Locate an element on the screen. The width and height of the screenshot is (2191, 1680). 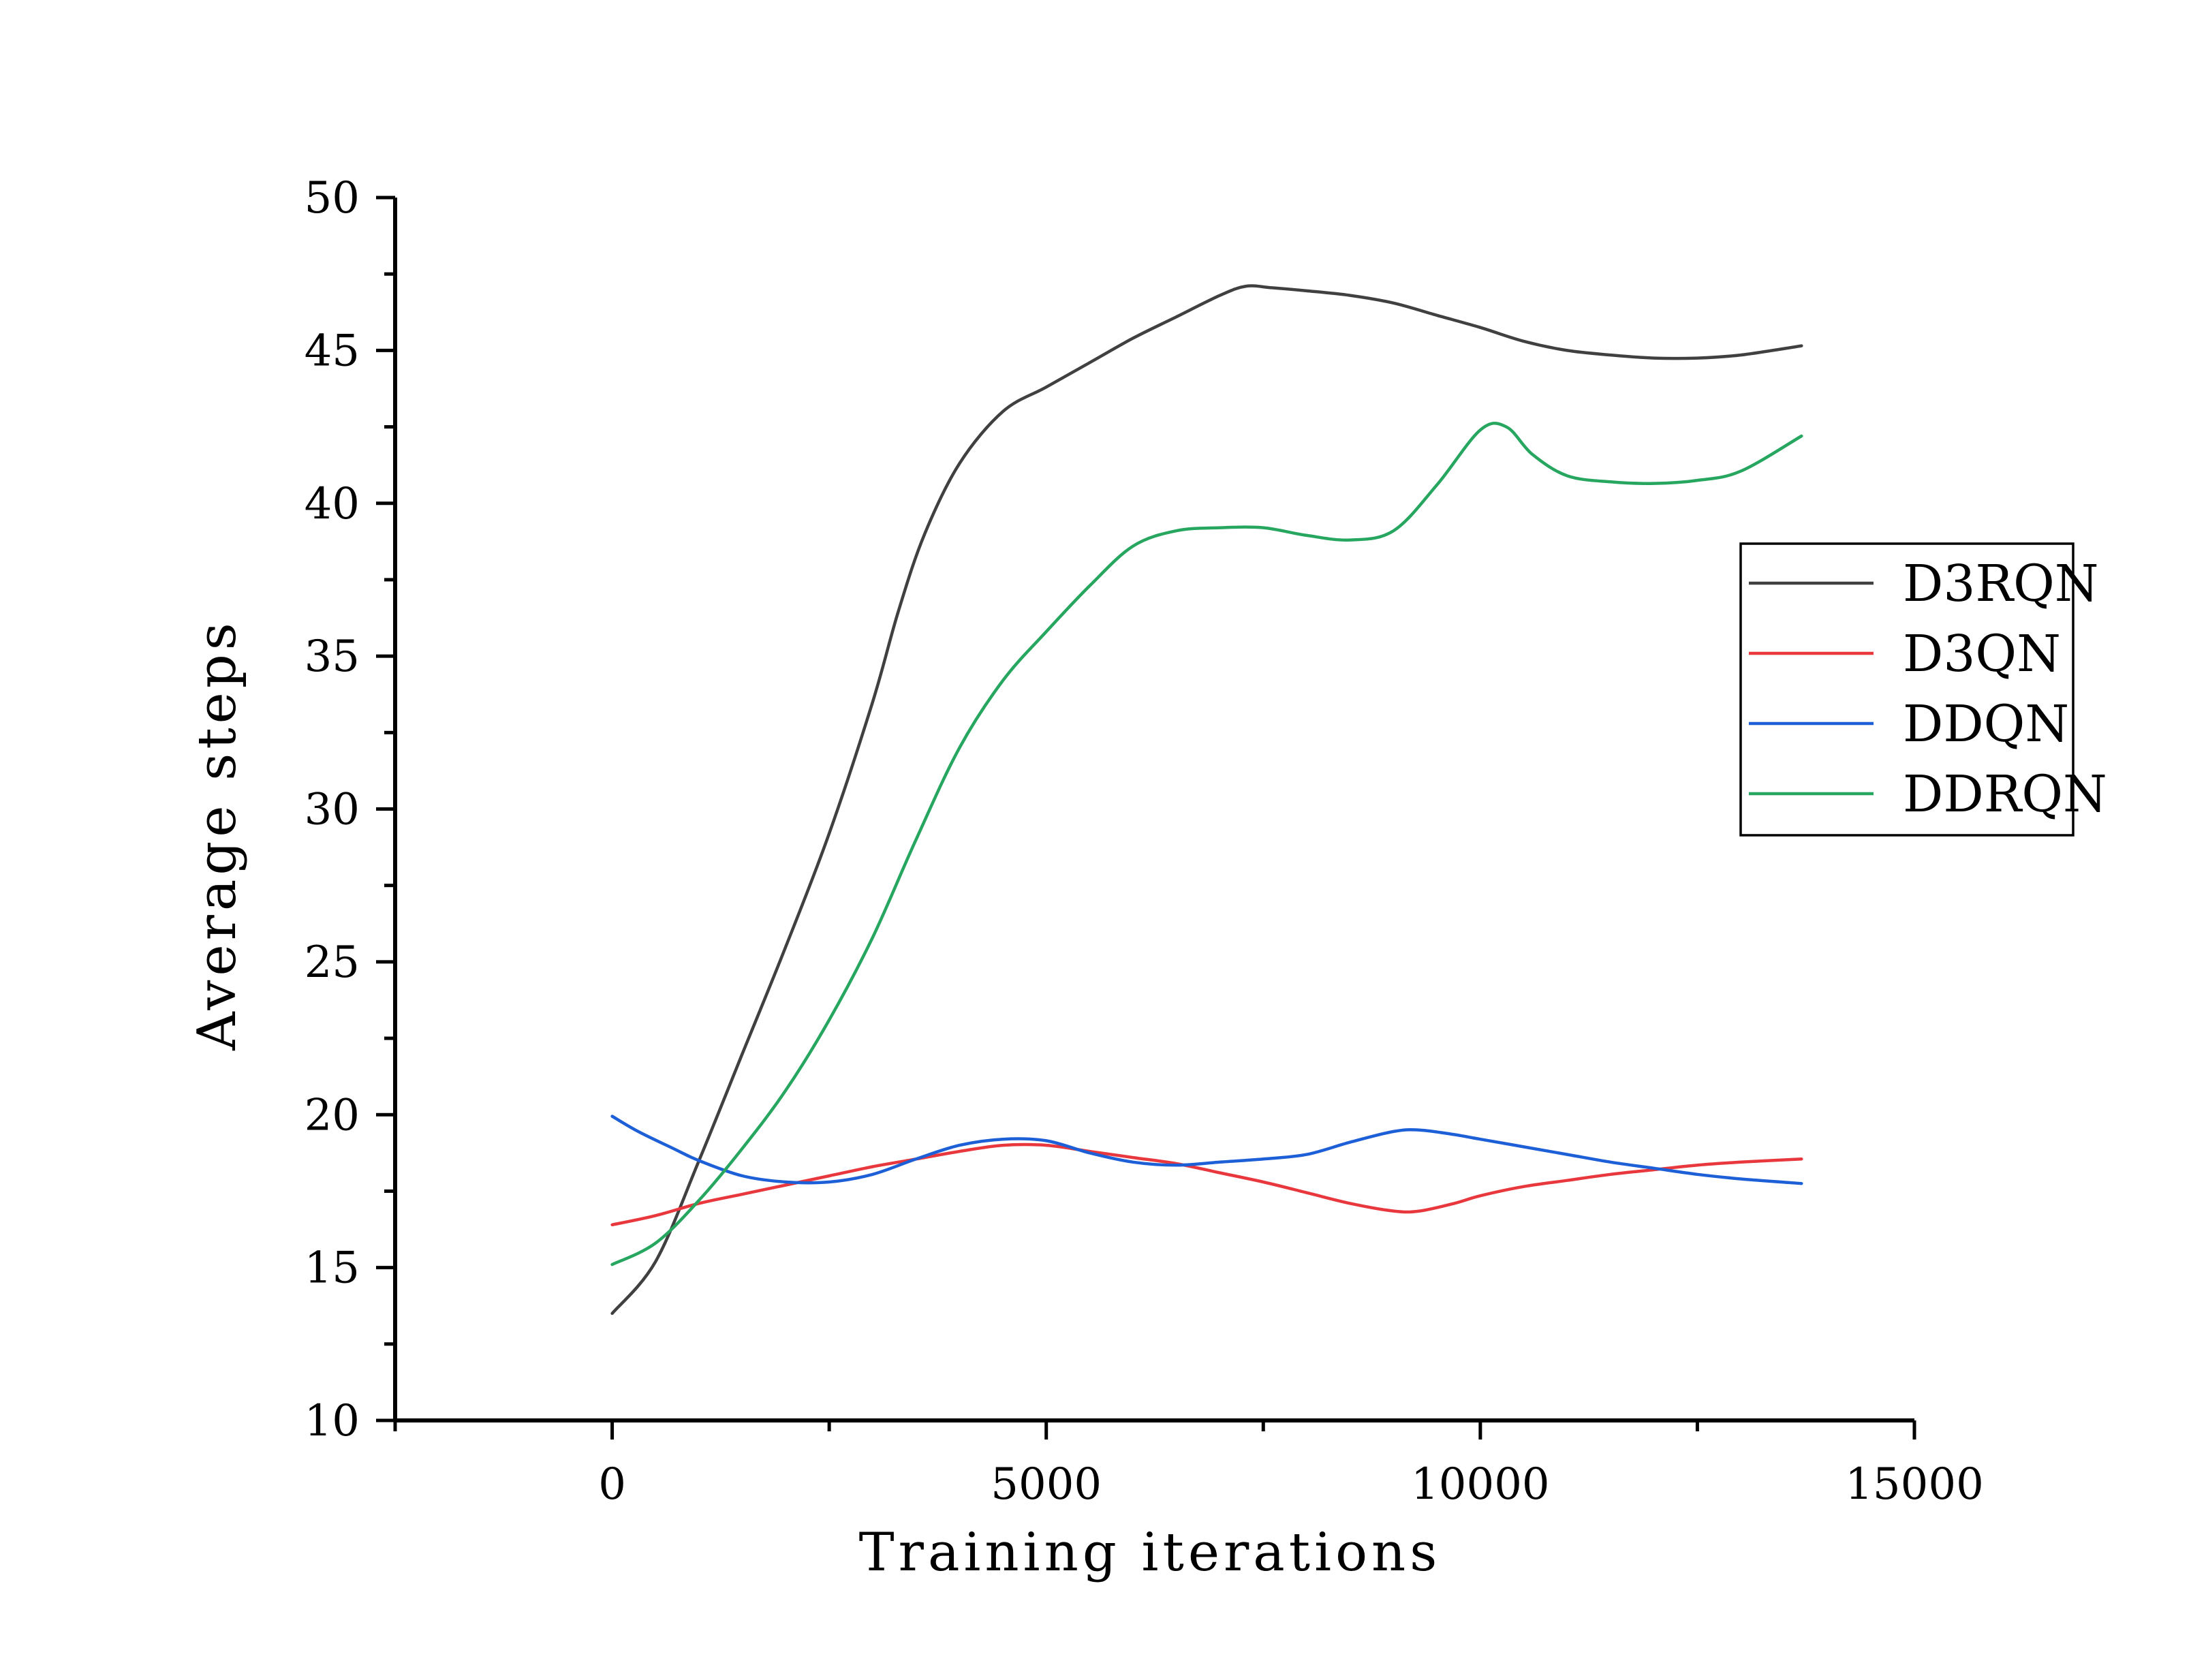
y-tick-label: 10 is located at coordinates (332, 1421).